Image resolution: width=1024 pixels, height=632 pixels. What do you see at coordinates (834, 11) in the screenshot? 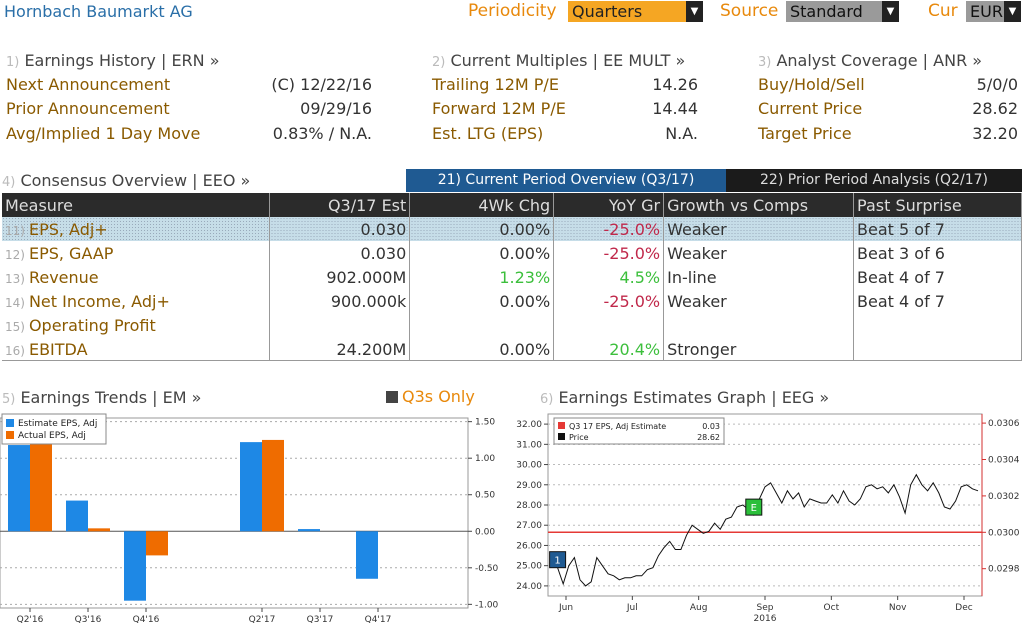
I see `source-select: Standard` at bounding box center [834, 11].